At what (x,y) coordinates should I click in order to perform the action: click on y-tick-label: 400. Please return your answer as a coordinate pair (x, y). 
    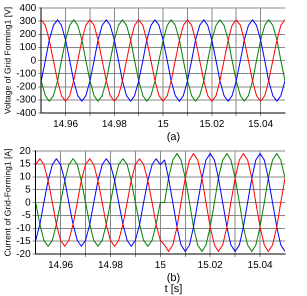
    Looking at the image, I should click on (28, 8).